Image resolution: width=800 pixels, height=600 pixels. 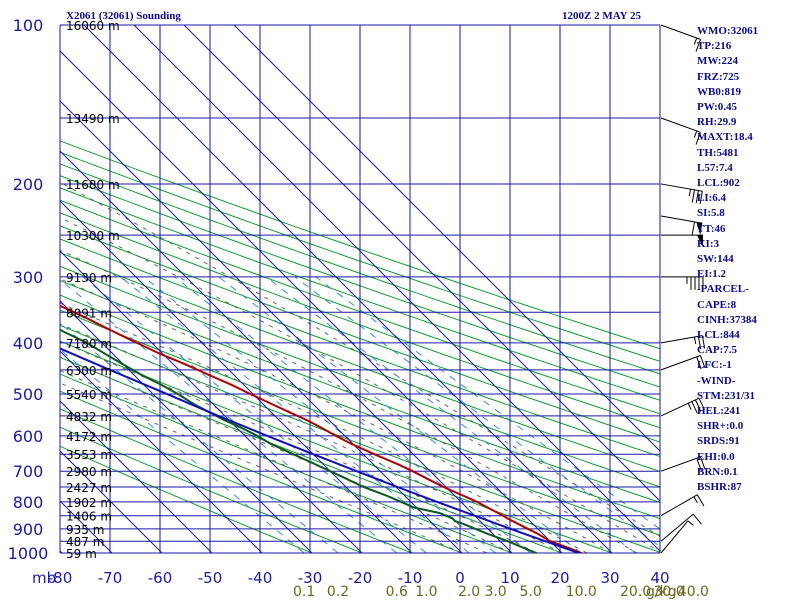 What do you see at coordinates (720, 426) in the screenshot?
I see `stat-item: SHR+:0.0` at bounding box center [720, 426].